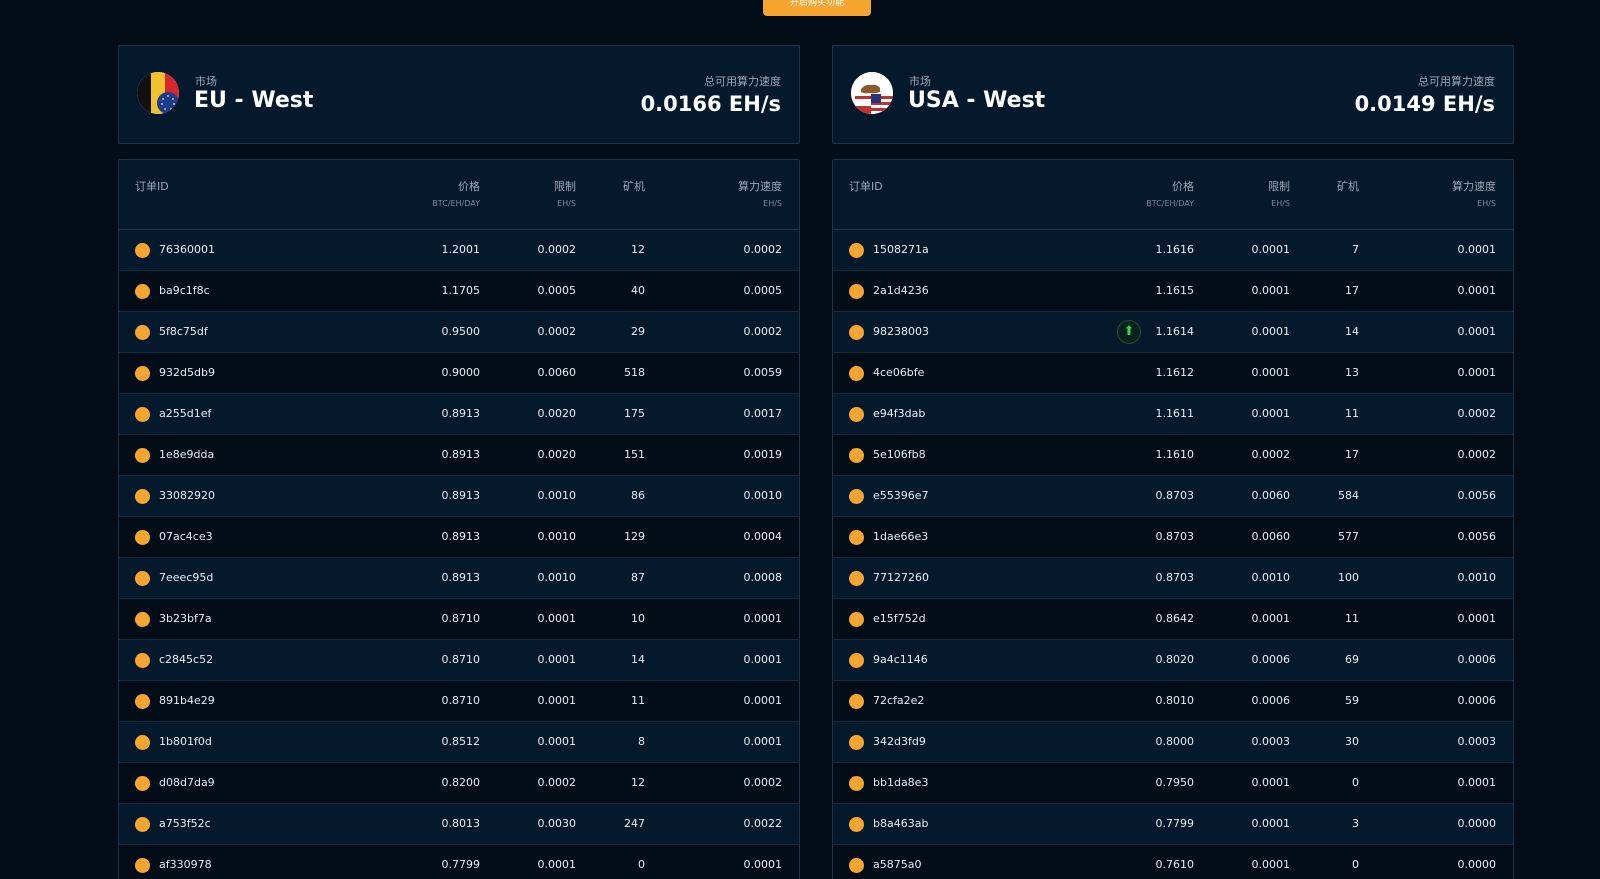  What do you see at coordinates (901, 495) in the screenshot?
I see `order-id: e55396e7` at bounding box center [901, 495].